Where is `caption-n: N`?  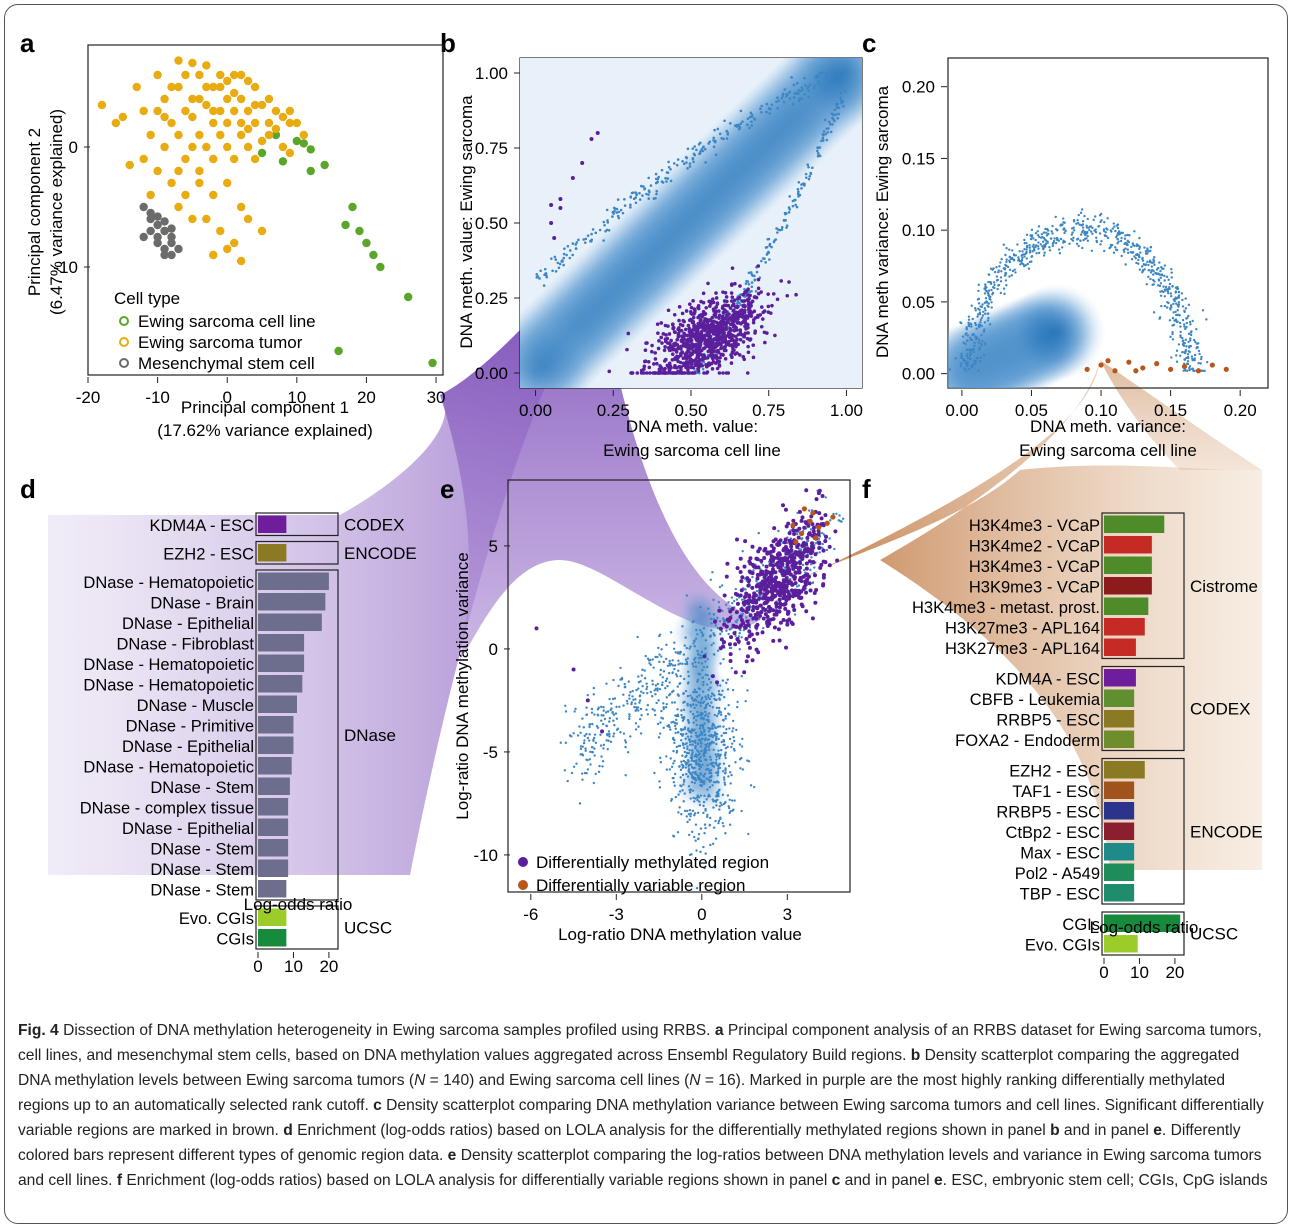 caption-n: N is located at coordinates (420, 1080).